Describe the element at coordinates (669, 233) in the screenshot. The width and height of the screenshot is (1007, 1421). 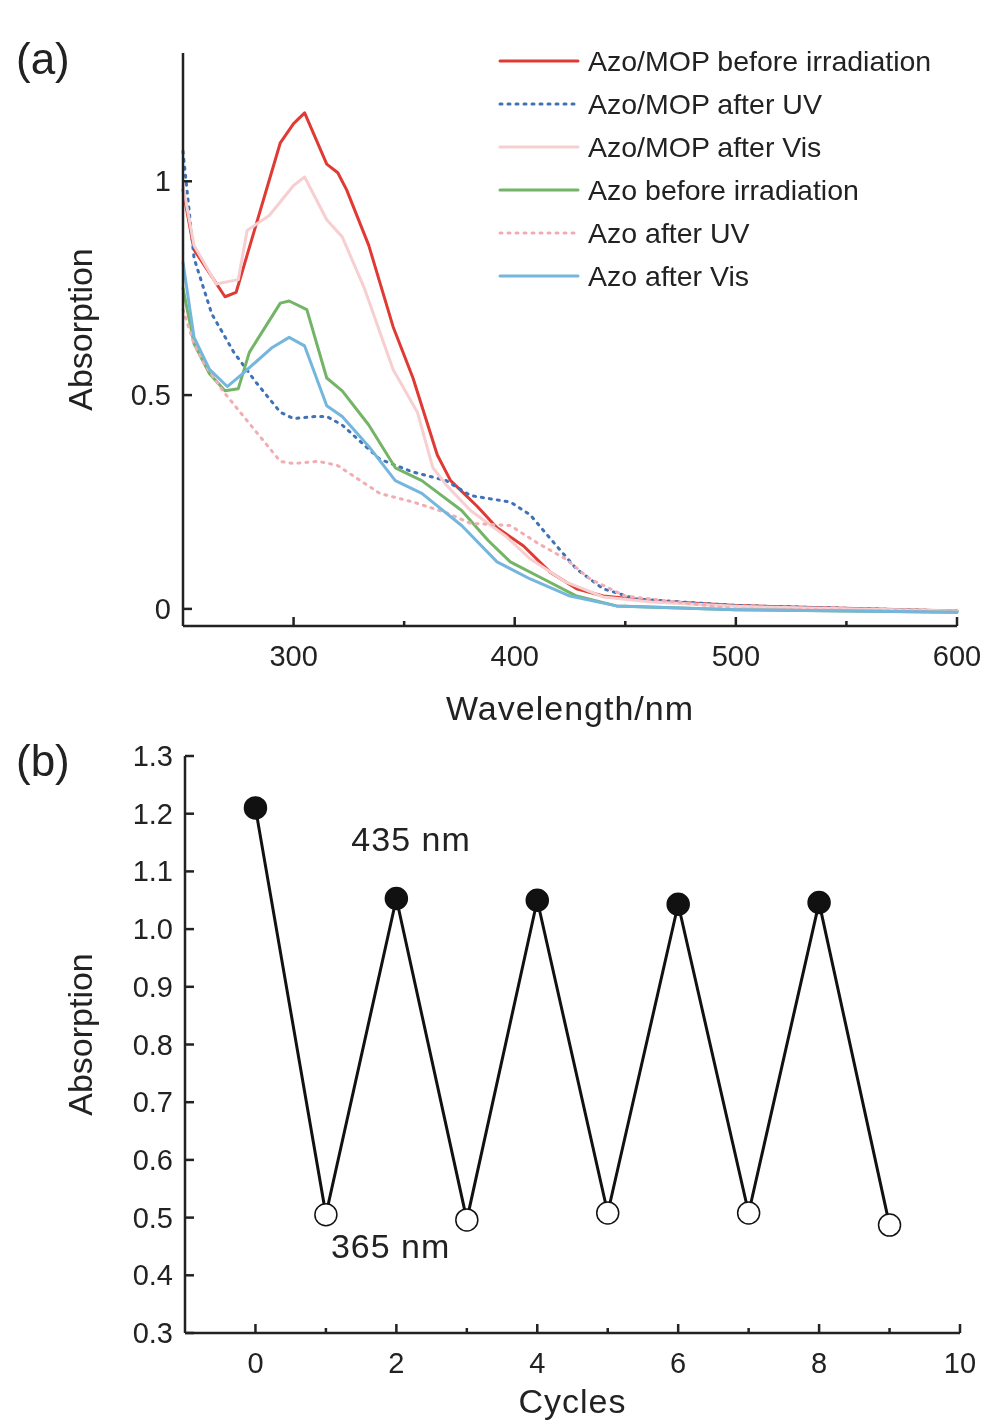
I see `legend-label: Azo after UV` at that location.